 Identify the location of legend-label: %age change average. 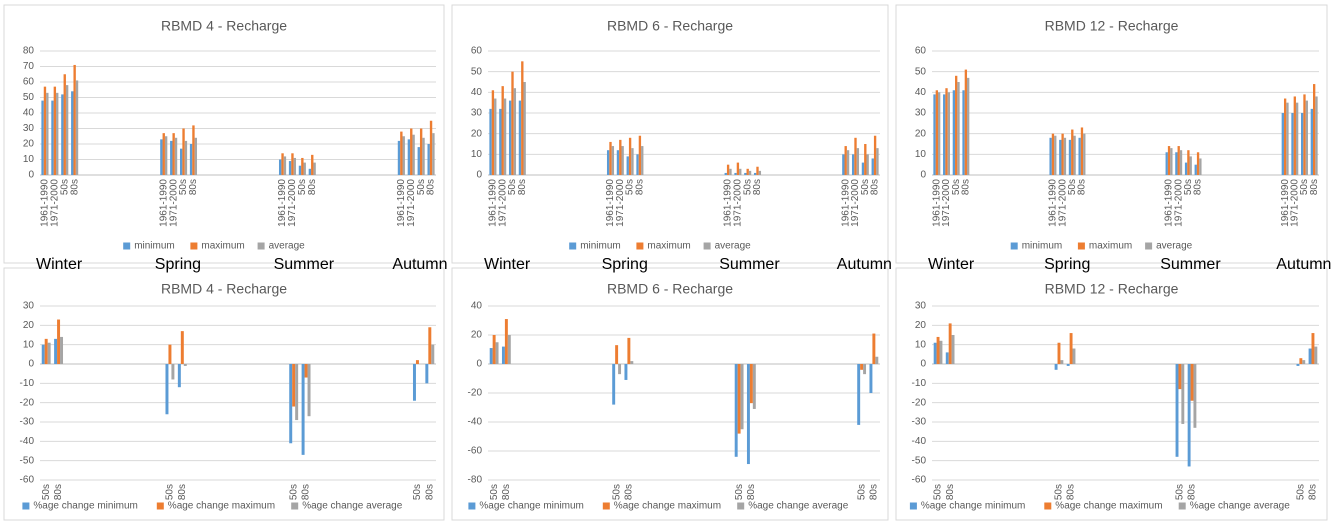
(1240, 506).